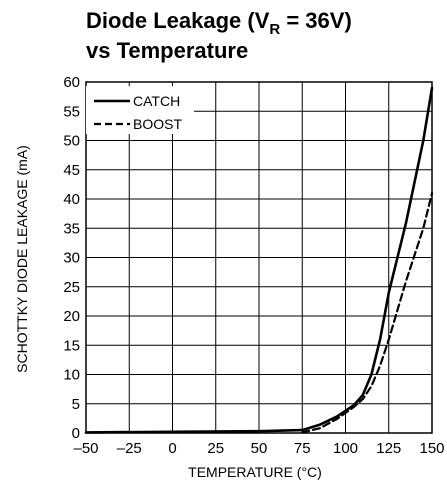 The image size is (447, 489). What do you see at coordinates (71, 375) in the screenshot?
I see `y-tick-label: 10` at bounding box center [71, 375].